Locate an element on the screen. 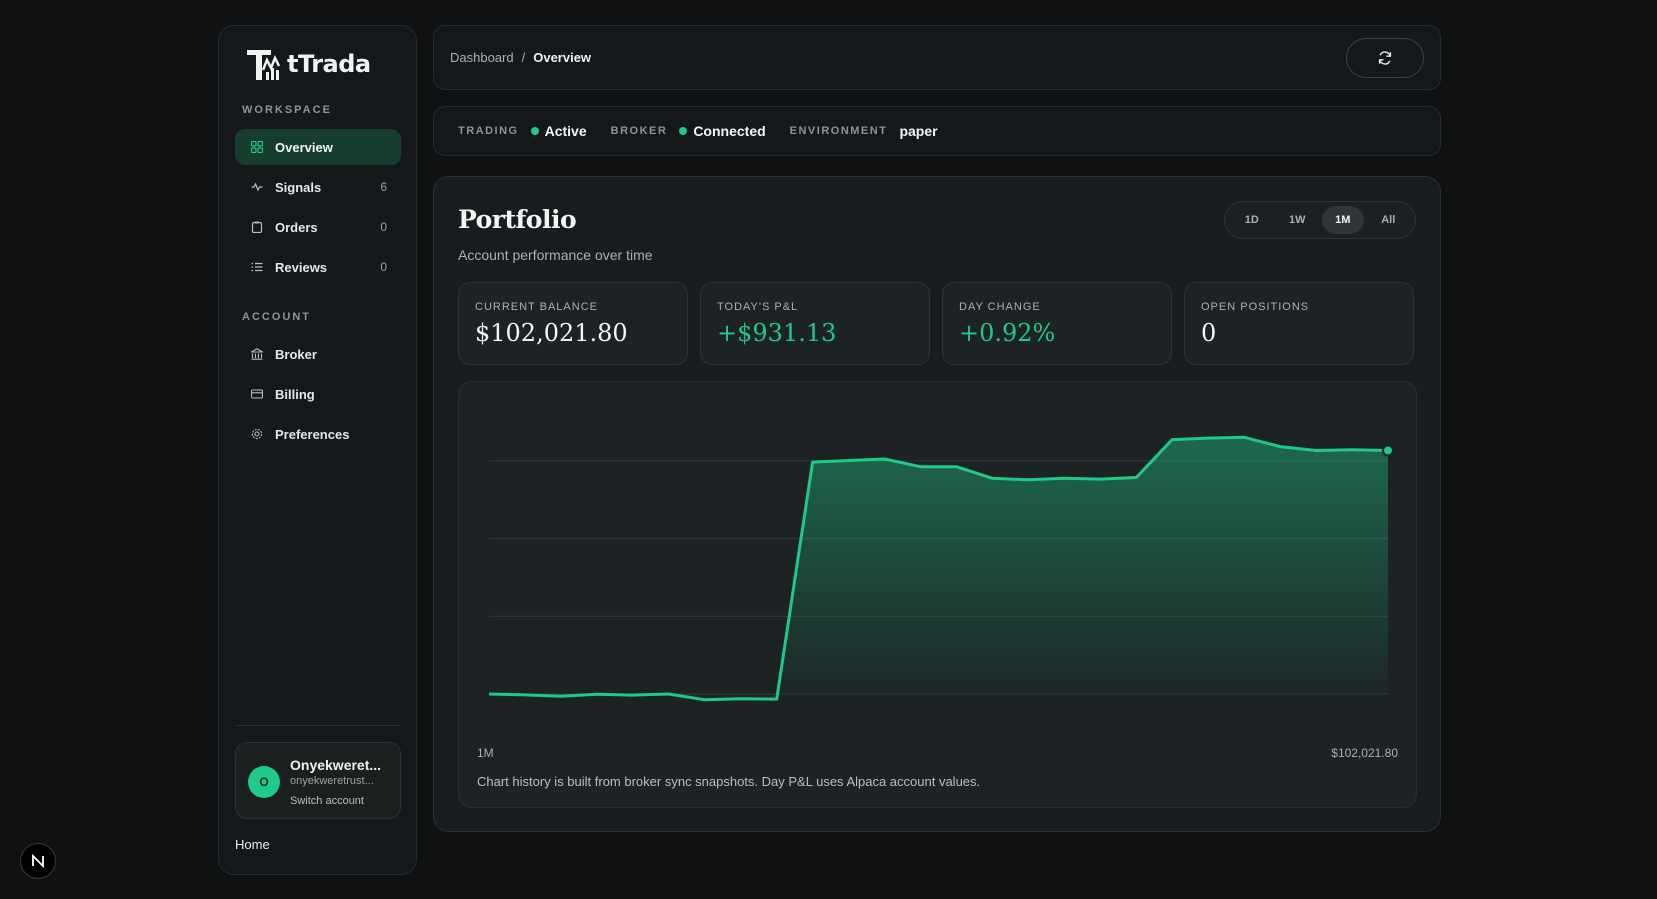  sidebar-item-label: Billing is located at coordinates (295, 394).